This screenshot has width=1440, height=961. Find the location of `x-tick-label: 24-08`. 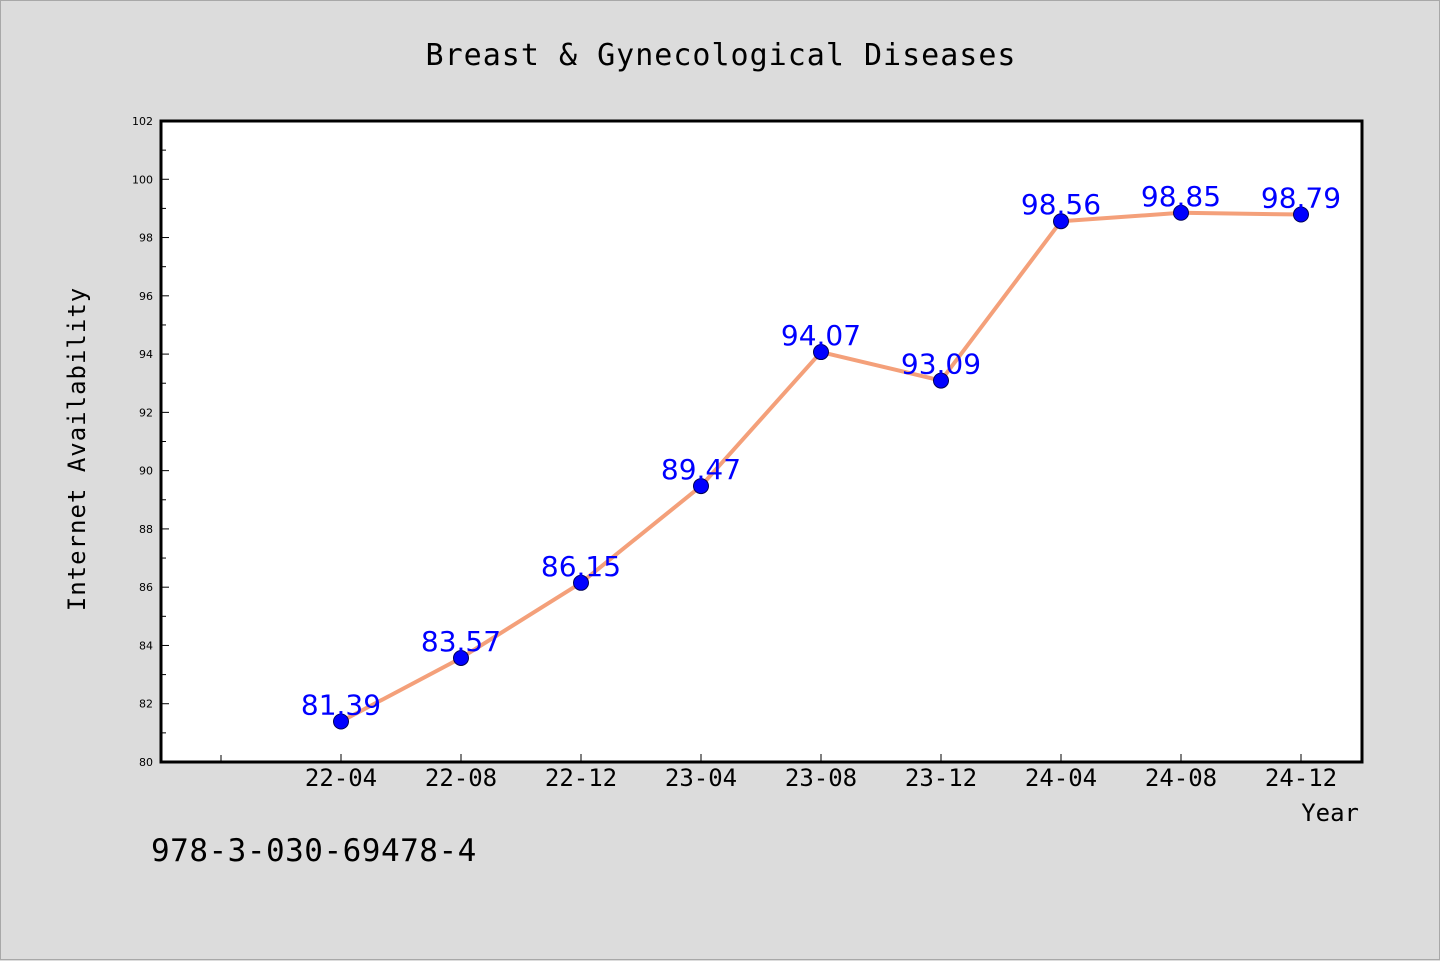

x-tick-label: 24-08 is located at coordinates (1181, 778).